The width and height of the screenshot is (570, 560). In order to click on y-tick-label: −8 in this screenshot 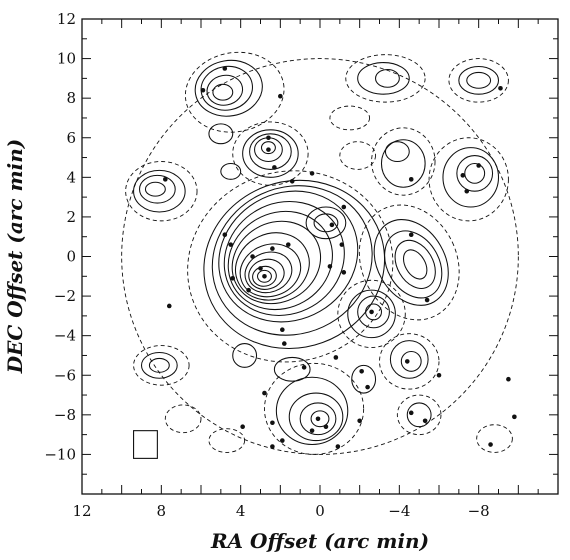, I will do `click(65, 415)`.